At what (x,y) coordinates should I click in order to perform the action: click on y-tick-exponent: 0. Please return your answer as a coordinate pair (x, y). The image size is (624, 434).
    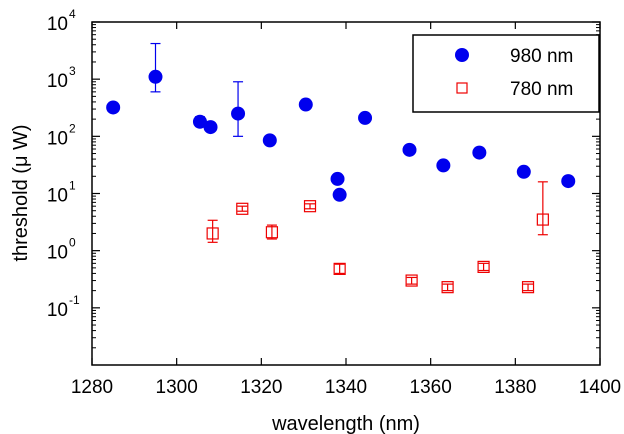
    Looking at the image, I should click on (72, 243).